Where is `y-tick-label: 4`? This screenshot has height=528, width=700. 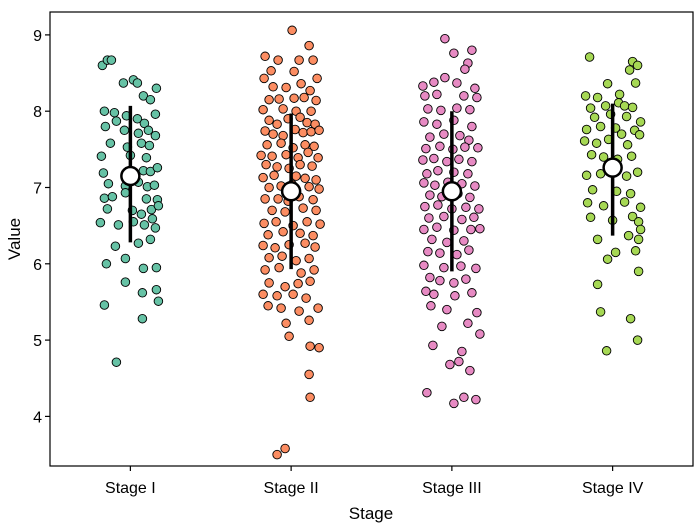 y-tick-label: 4 is located at coordinates (37, 417).